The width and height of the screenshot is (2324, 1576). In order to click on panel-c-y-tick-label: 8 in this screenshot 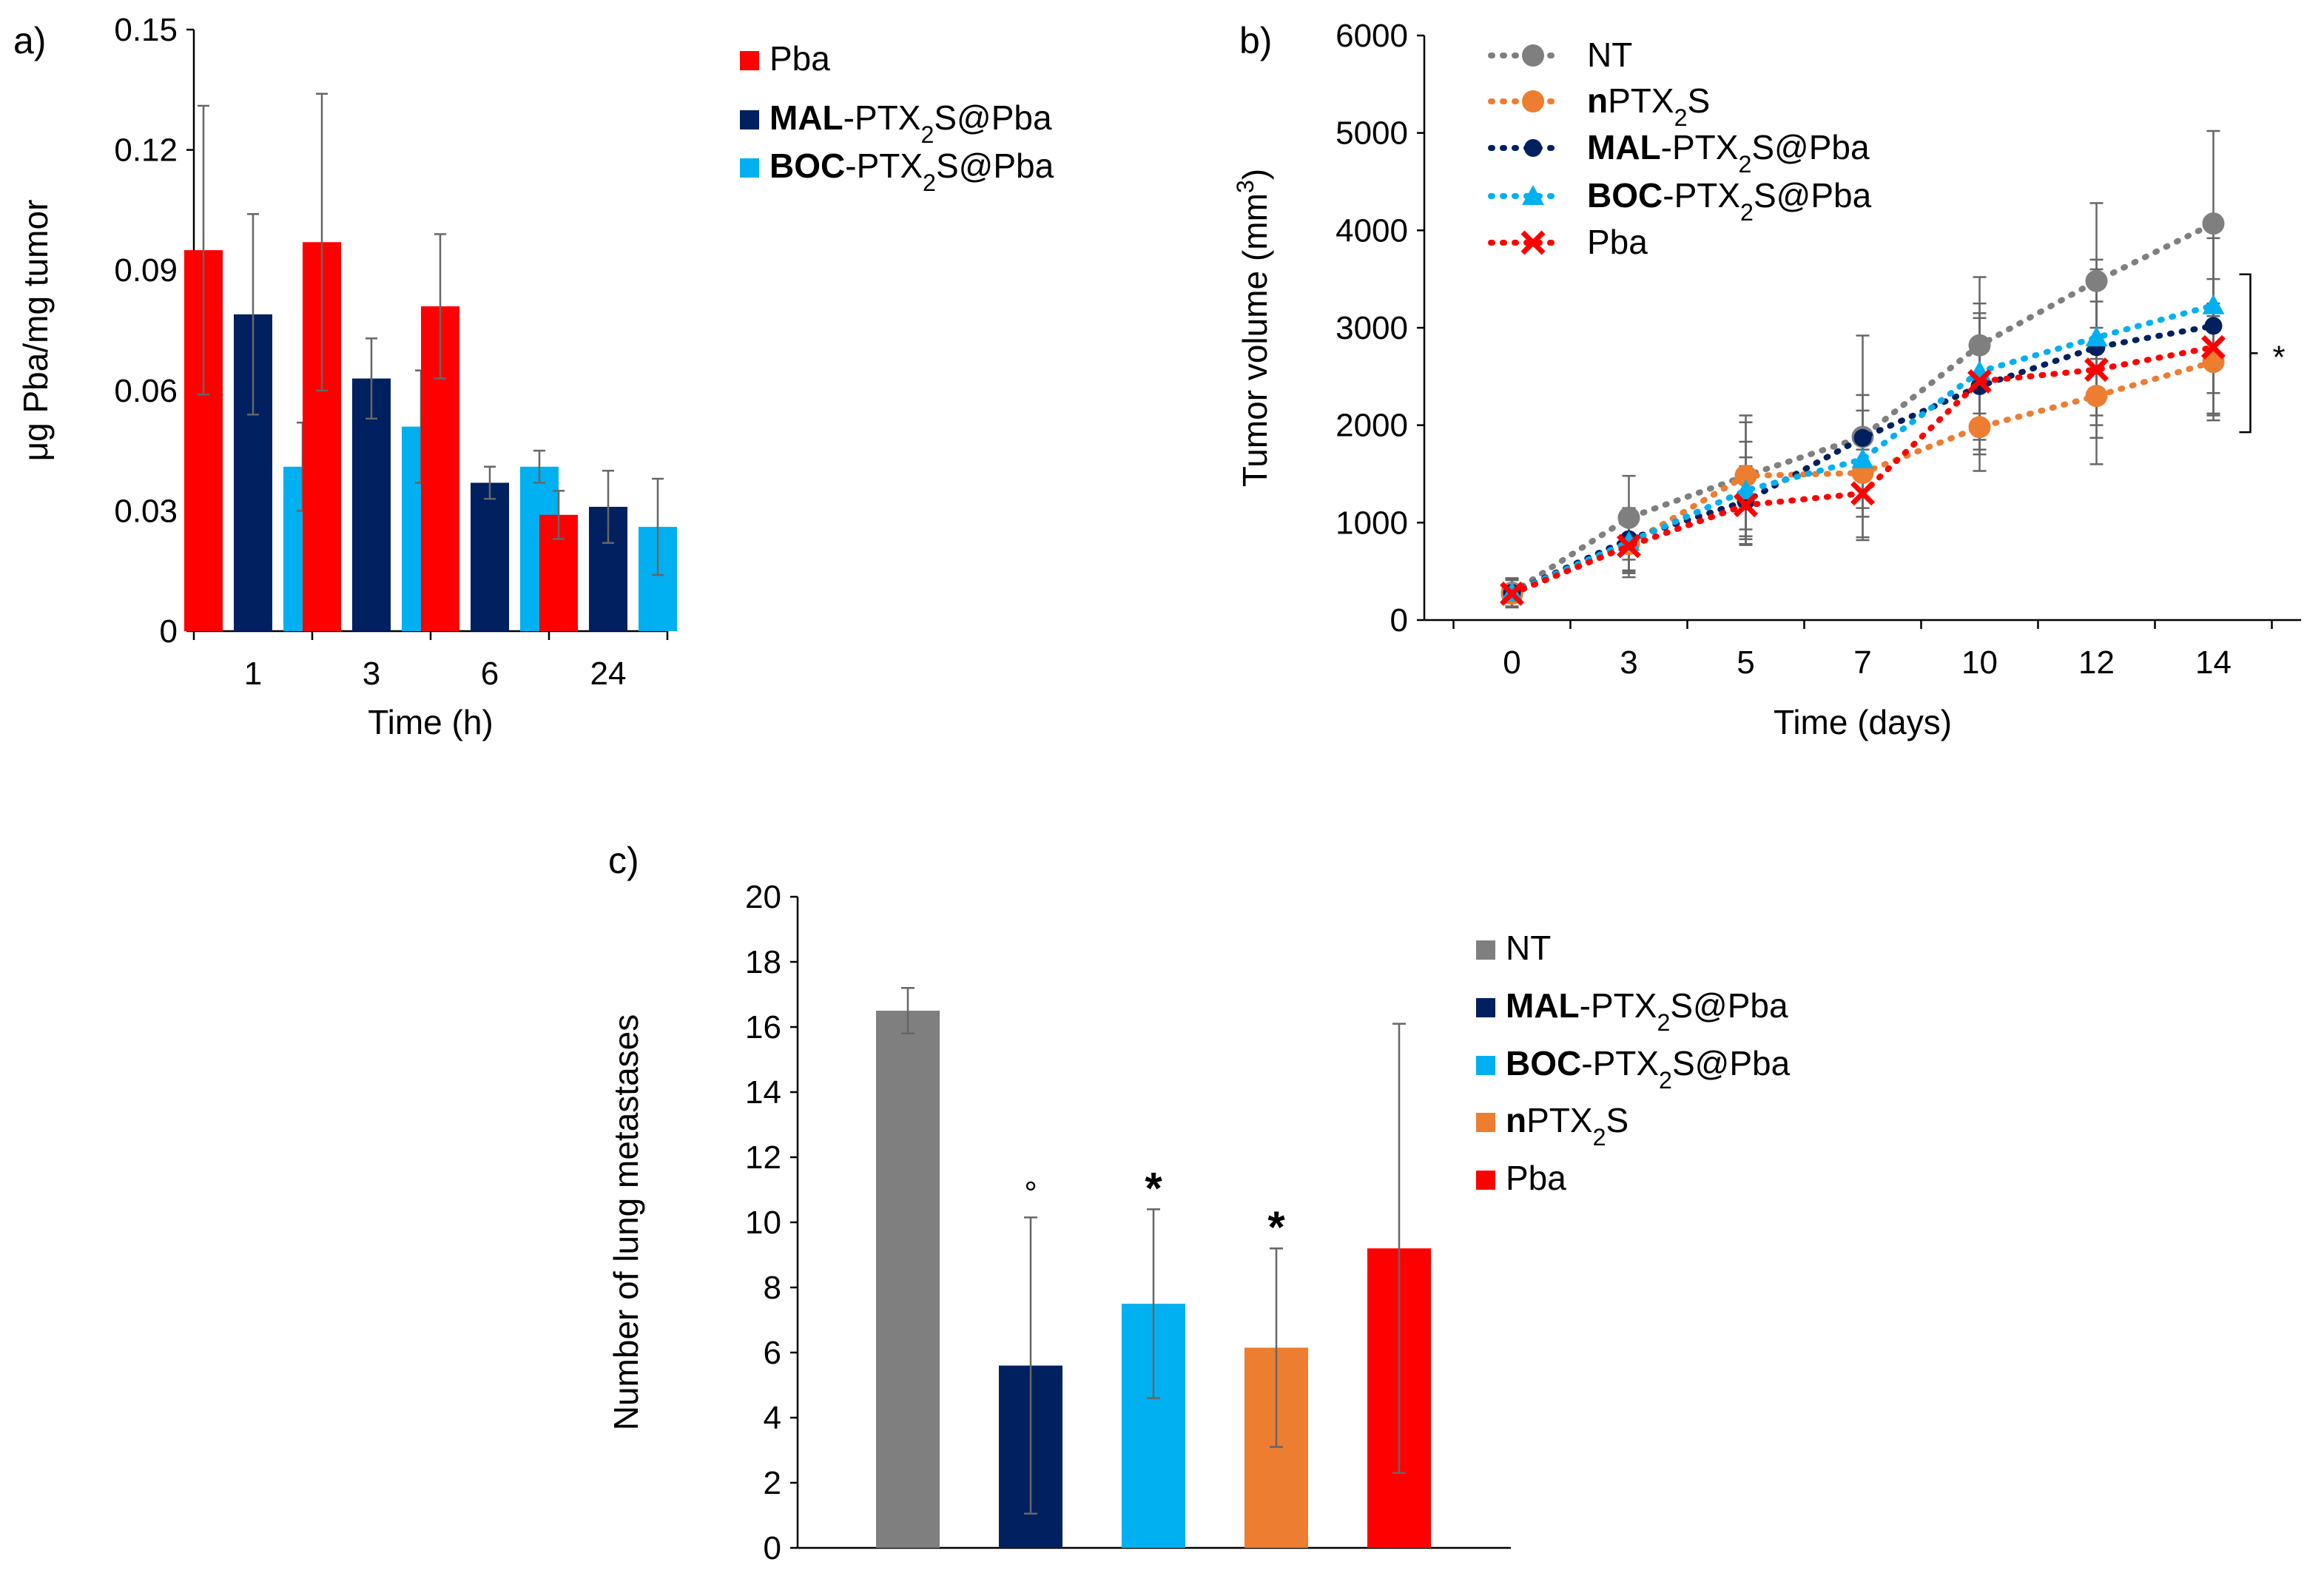, I will do `click(772, 1288)`.